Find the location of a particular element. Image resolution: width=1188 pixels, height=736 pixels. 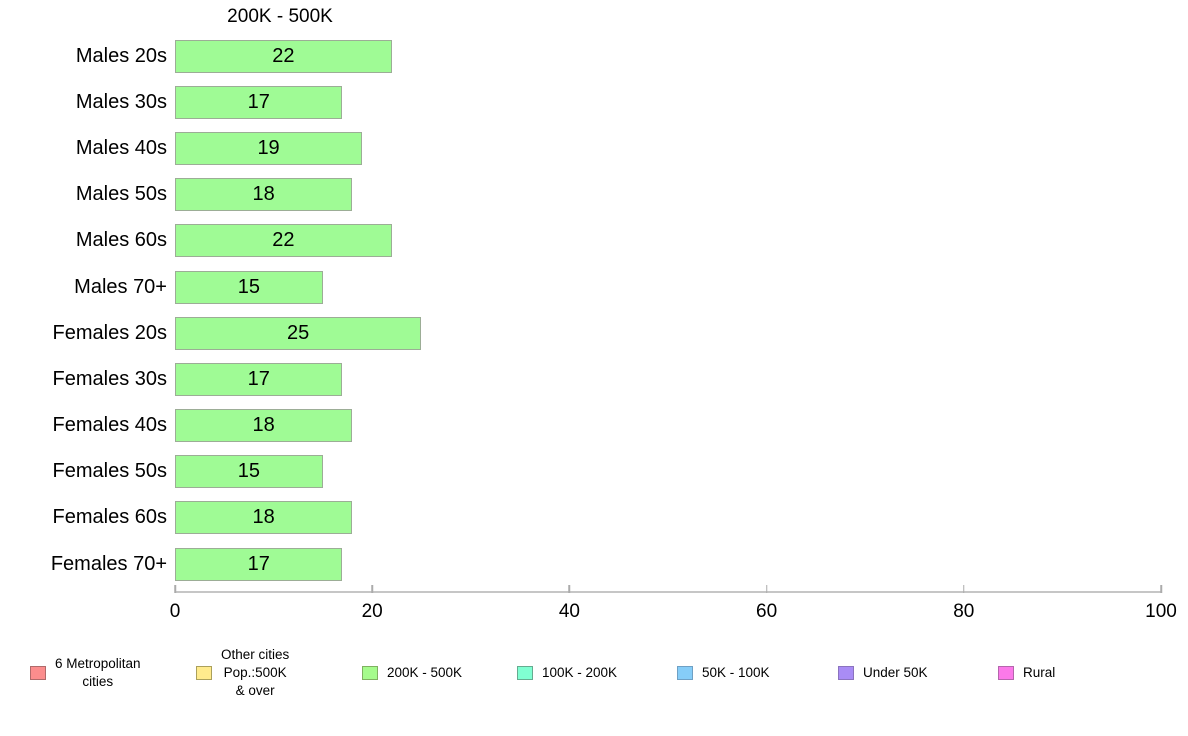

category-label: Females 30s is located at coordinates (110, 378).